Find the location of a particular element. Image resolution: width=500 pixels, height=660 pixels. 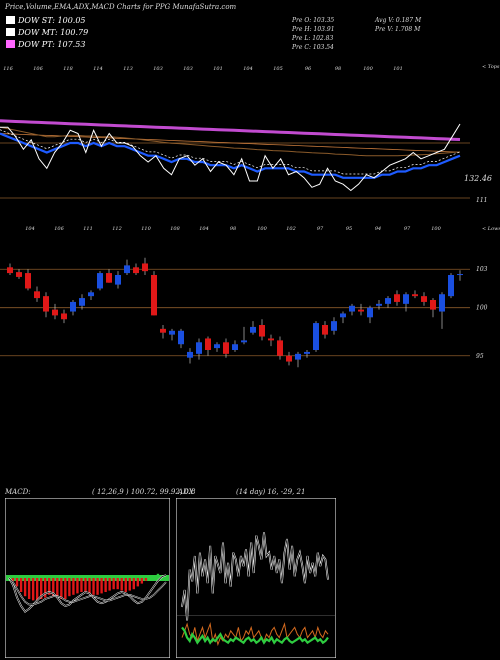

adx-frame is located at coordinates (256, 578).